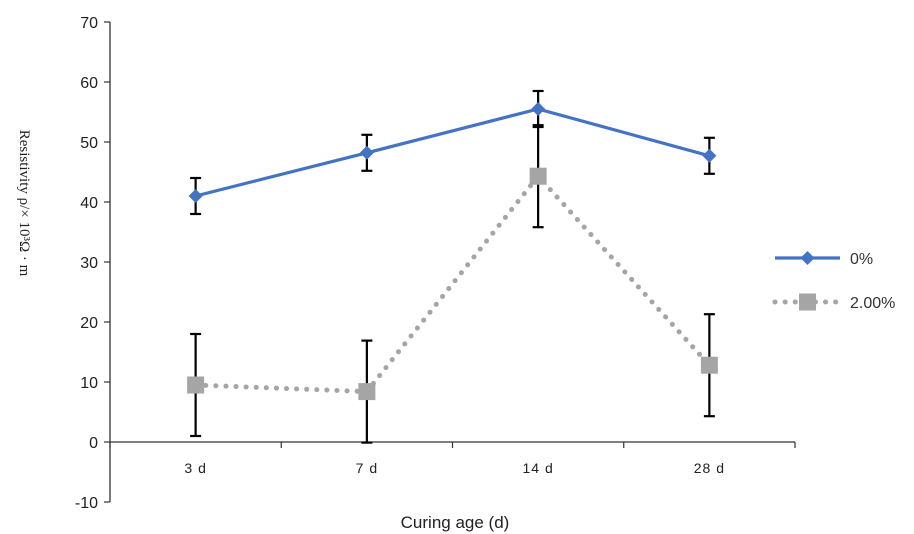  Describe the element at coordinates (872, 303) in the screenshot. I see `legend-label: 2.00%` at that location.